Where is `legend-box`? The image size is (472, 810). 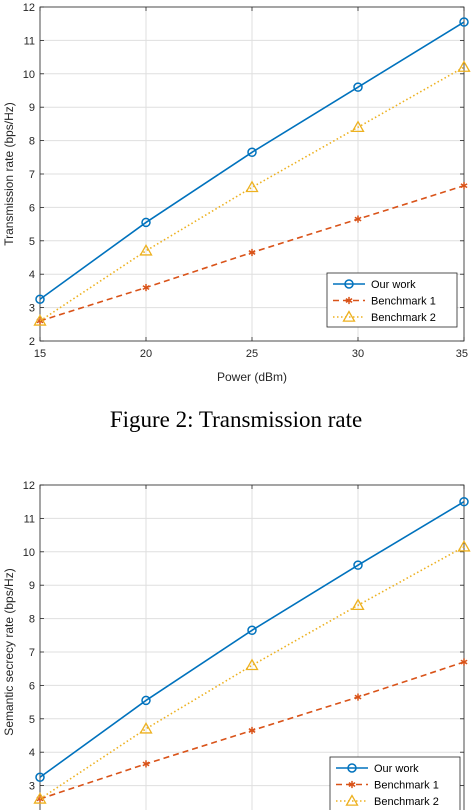 legend-box is located at coordinates (395, 783).